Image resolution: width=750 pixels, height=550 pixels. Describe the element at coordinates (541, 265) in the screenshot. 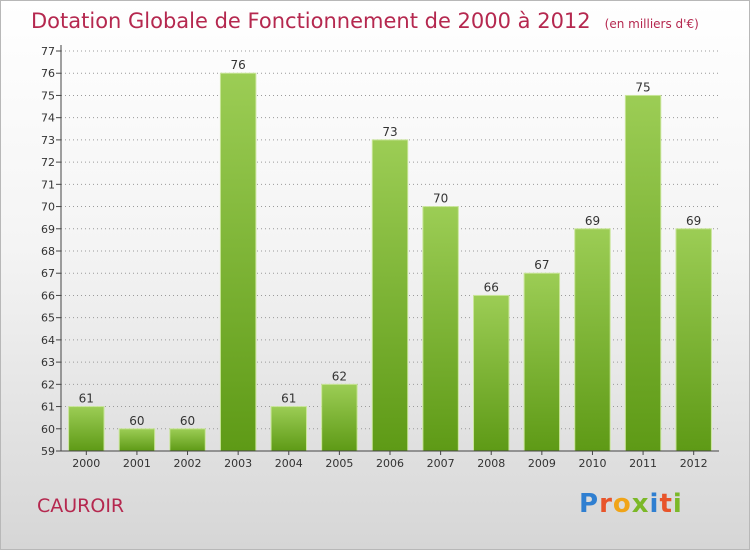

I see `bar-value-label: 67` at that location.